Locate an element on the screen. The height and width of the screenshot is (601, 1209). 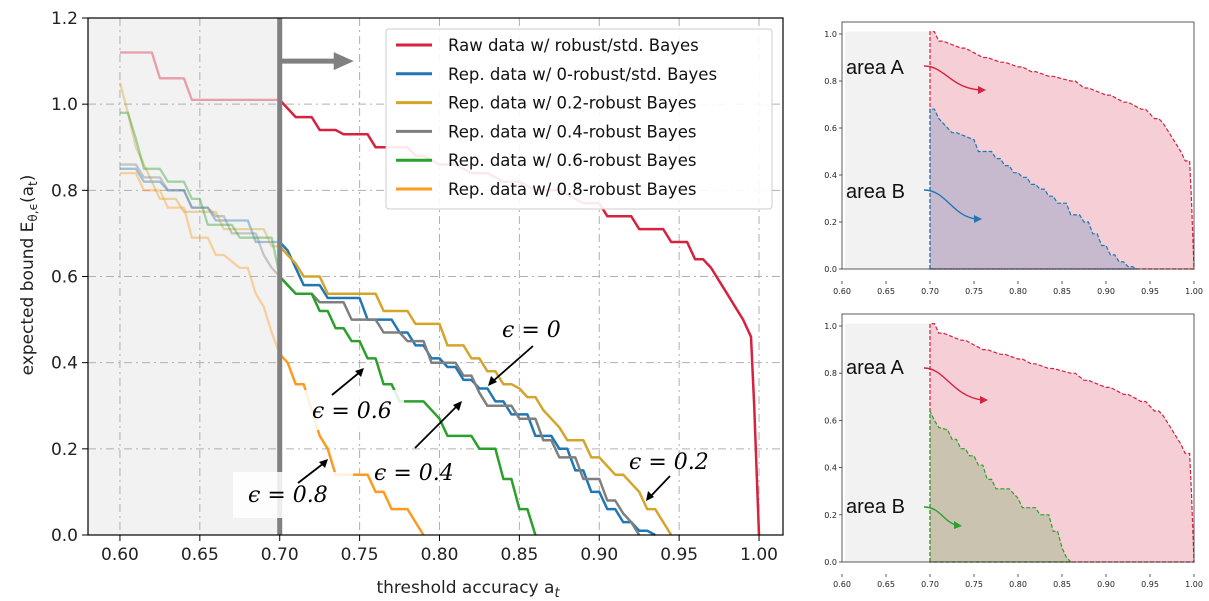
area-chart-top-frame is located at coordinates (1018, 145).